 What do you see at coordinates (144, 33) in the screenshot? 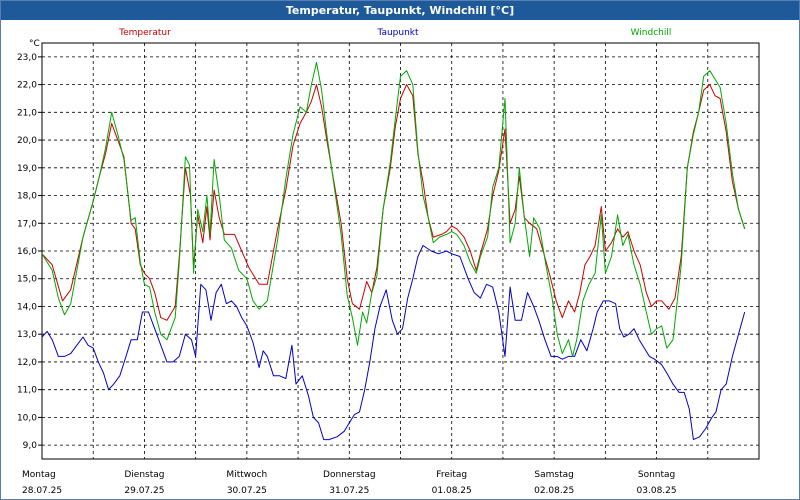
I see `legend-label-temperatur: Temperatur` at bounding box center [144, 33].